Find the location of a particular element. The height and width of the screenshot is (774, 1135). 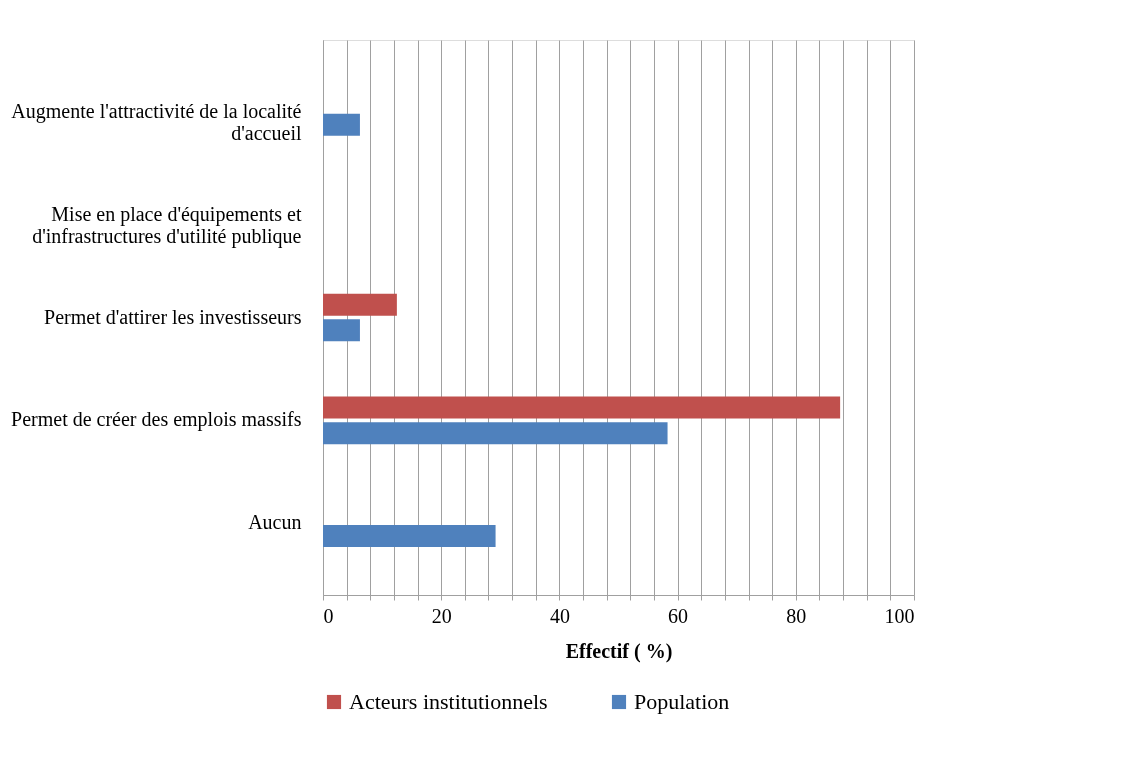

x-tick-label: 80 is located at coordinates (796, 615).